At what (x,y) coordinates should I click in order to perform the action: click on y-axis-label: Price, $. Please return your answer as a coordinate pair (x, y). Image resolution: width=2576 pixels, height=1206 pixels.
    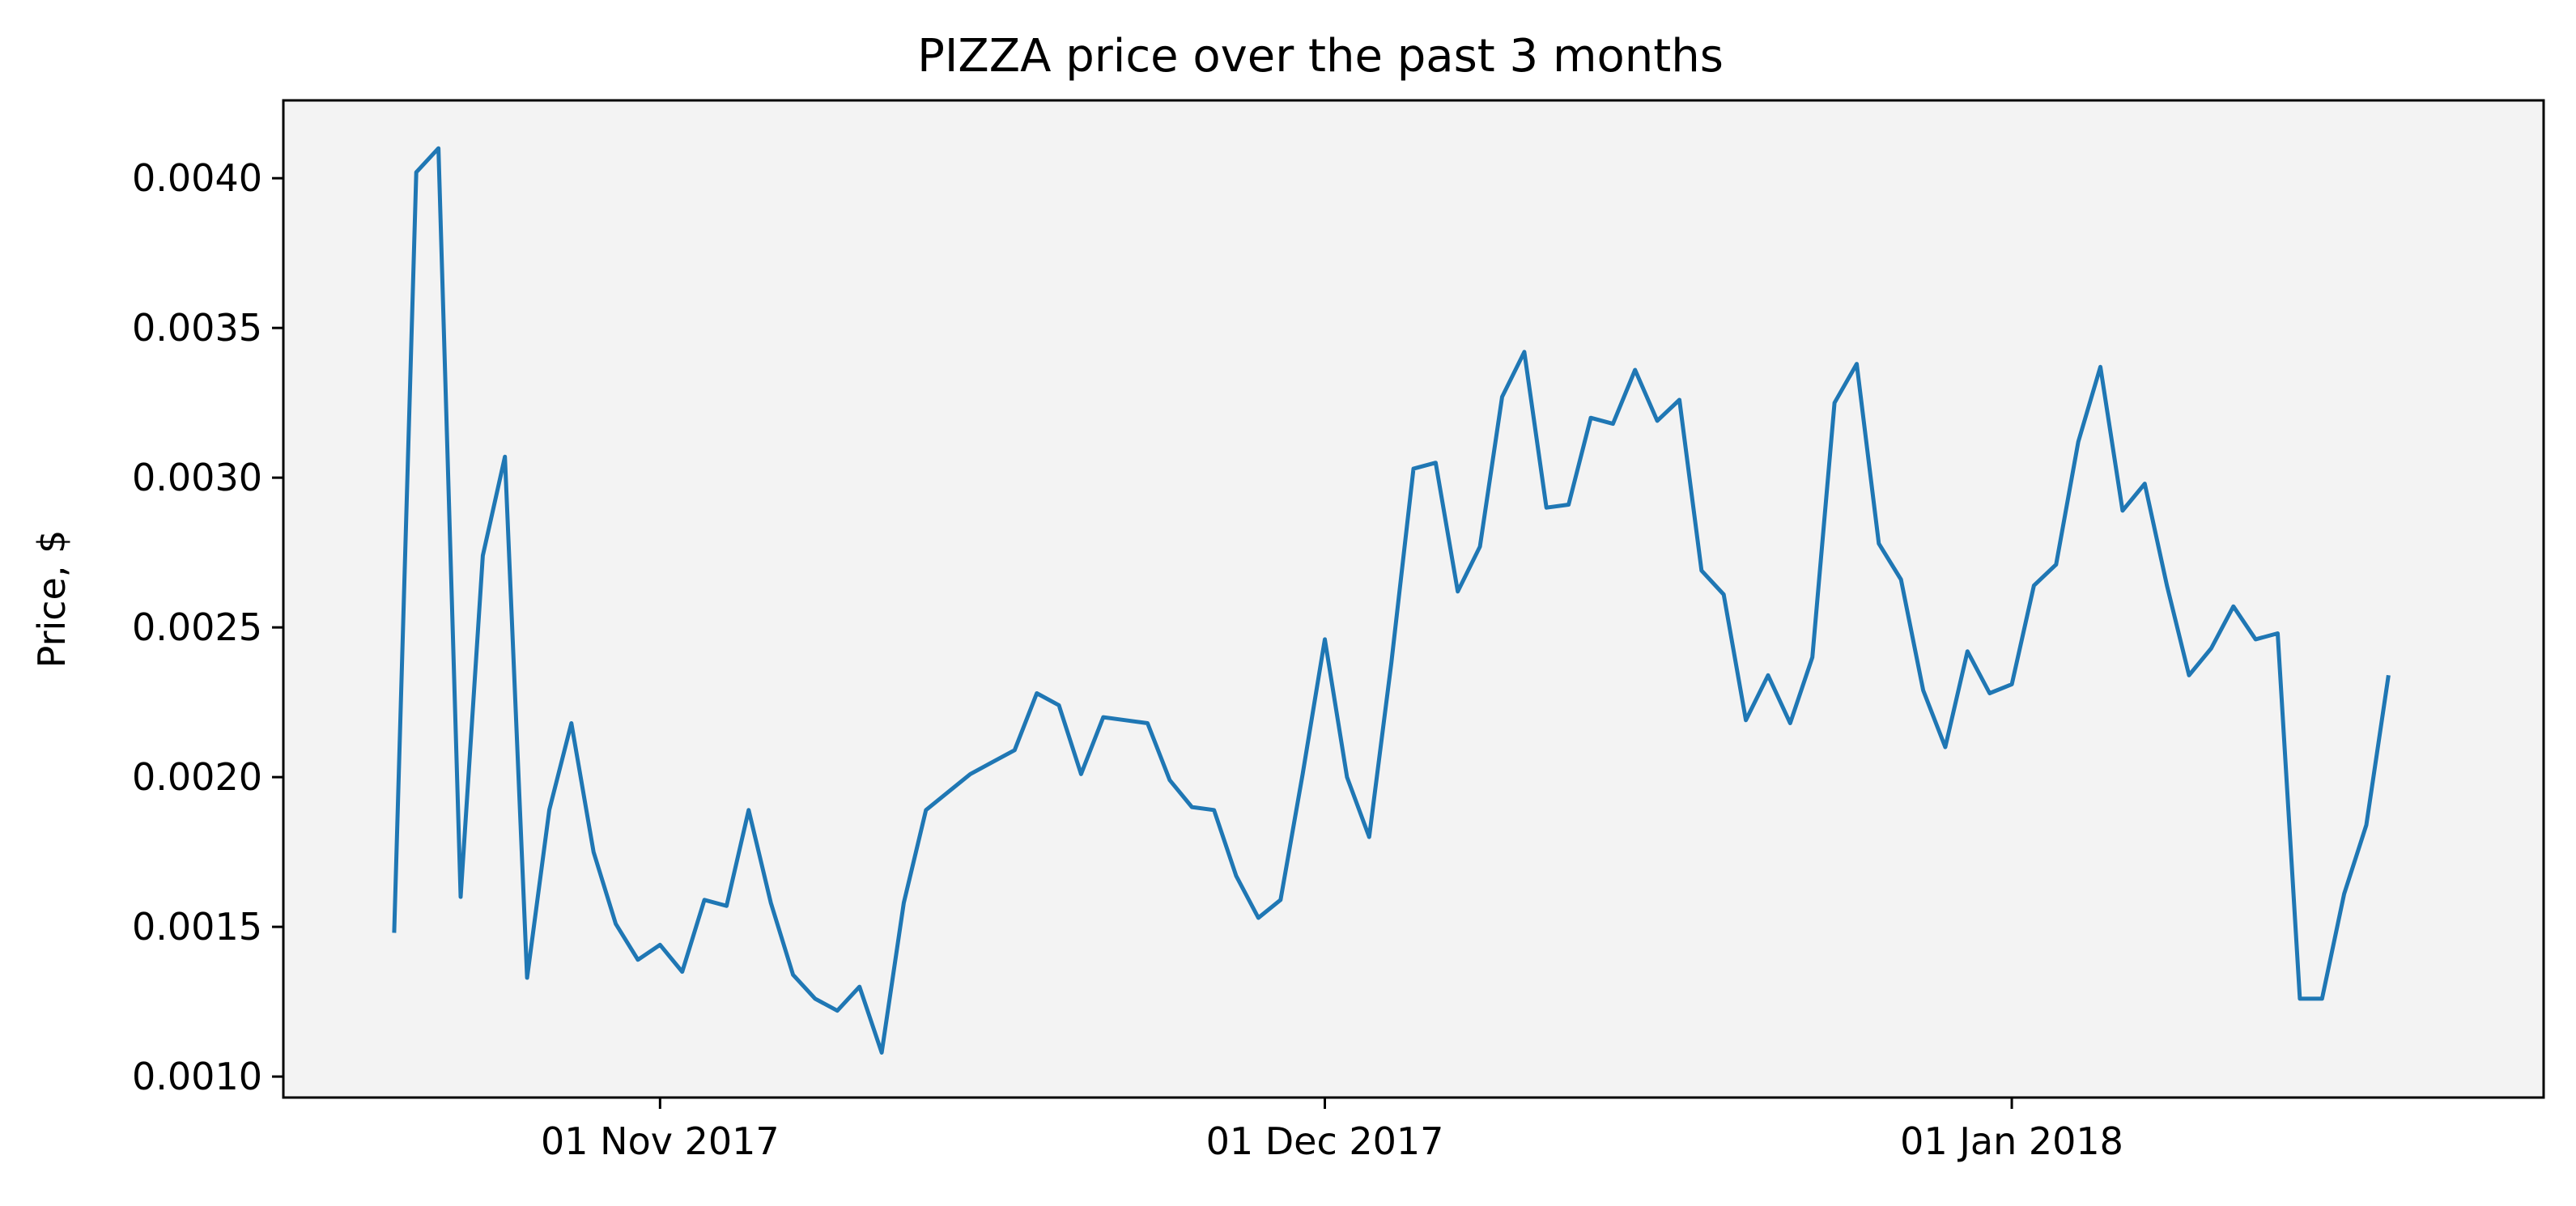
    Looking at the image, I should click on (52, 599).